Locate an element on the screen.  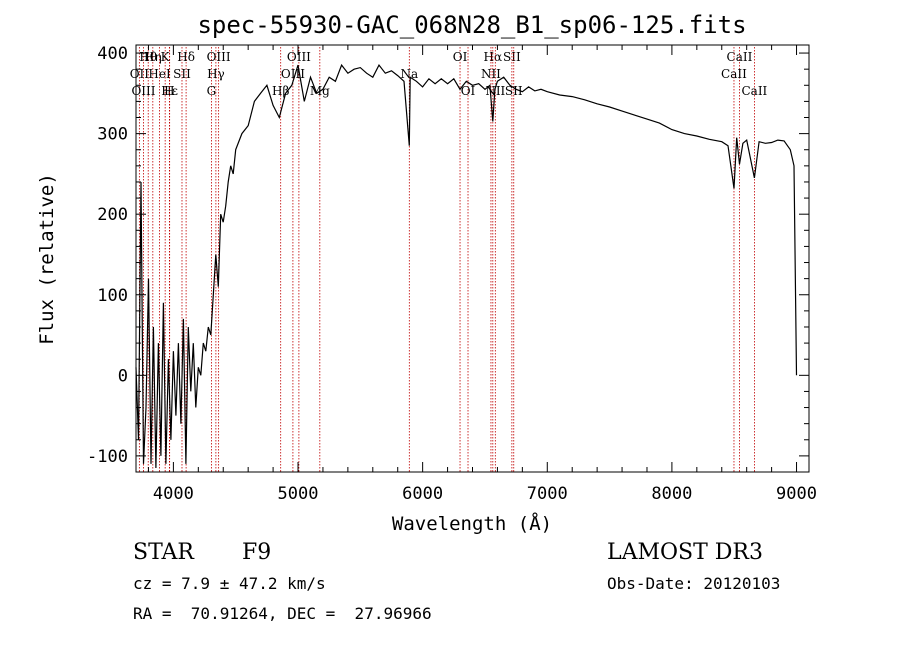
marker-label: Hα is located at coordinates (493, 57).